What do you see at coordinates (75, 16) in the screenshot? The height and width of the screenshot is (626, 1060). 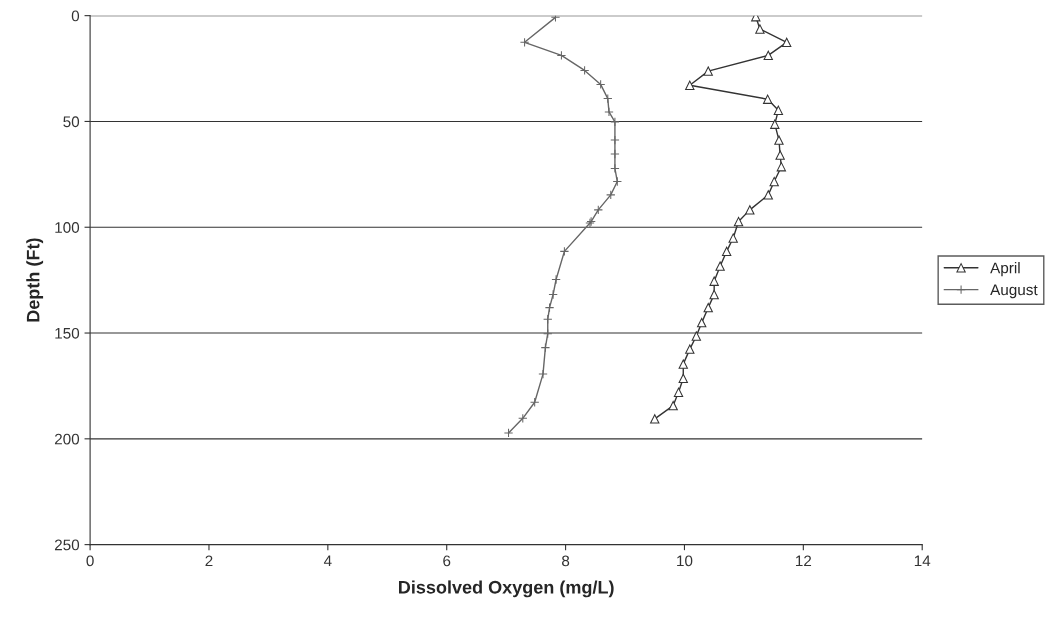 I see `y-tick-label: 0` at bounding box center [75, 16].